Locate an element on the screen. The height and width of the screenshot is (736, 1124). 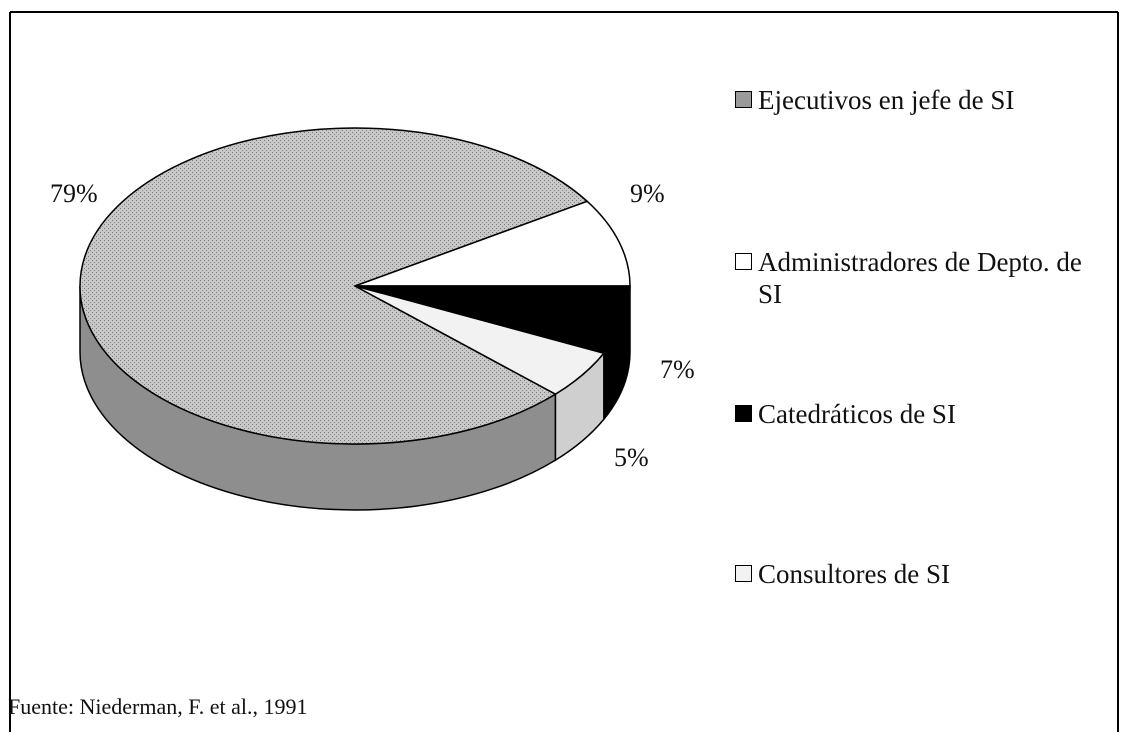
legend-item: Consultores de SI is located at coordinates (920, 574).